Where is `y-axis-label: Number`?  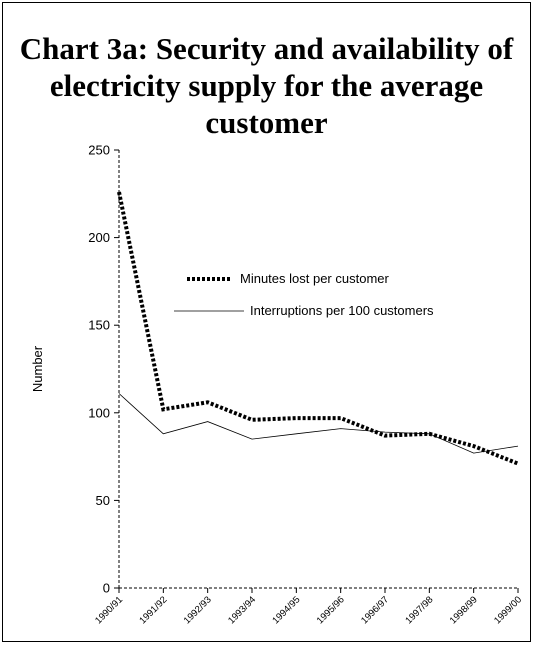
y-axis-label: Number is located at coordinates (37, 368).